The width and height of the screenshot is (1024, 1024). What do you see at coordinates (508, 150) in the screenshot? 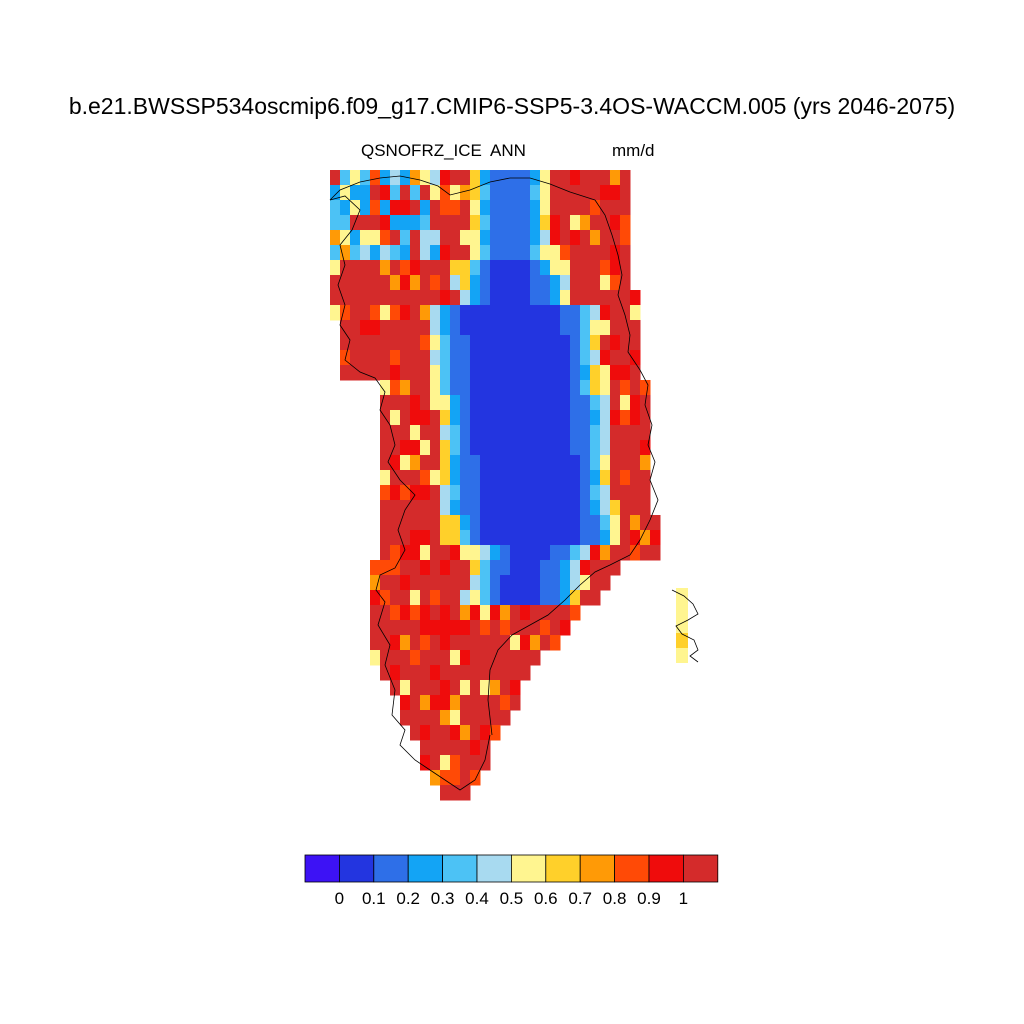
I see `season-label: ANN` at bounding box center [508, 150].